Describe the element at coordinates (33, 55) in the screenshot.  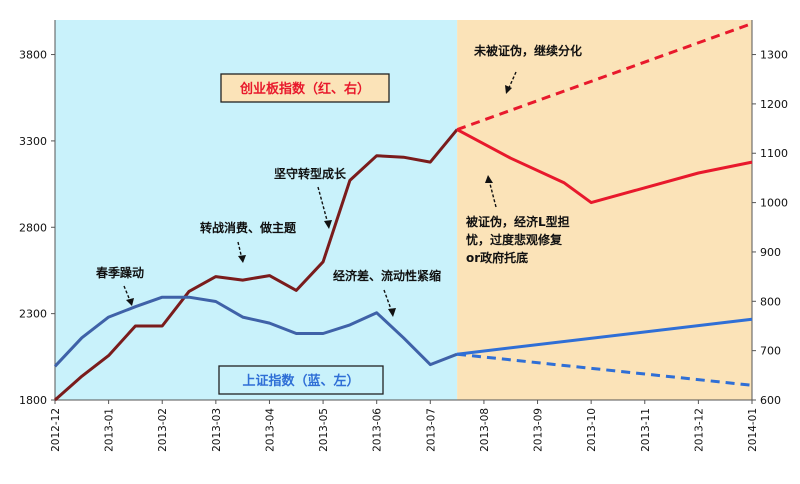
I see `left-tick-label: 3800` at that location.